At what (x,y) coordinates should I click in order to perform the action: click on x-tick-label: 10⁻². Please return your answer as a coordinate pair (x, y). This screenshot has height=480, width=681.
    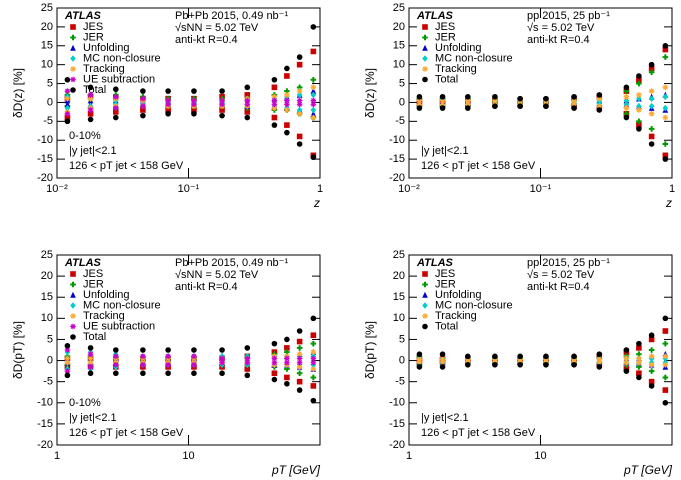
    Looking at the image, I should click on (57, 189).